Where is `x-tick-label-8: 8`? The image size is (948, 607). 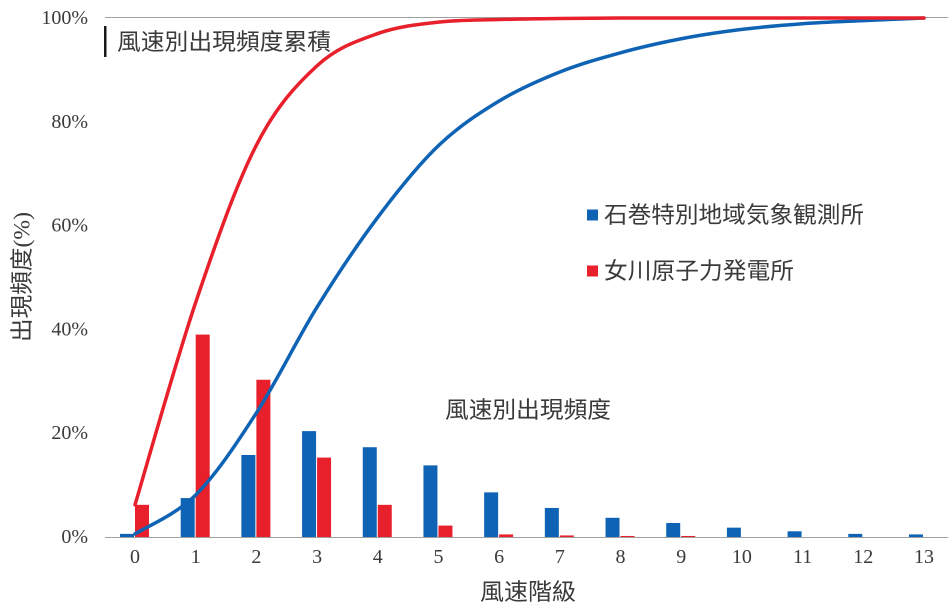
x-tick-label-8: 8 is located at coordinates (621, 557).